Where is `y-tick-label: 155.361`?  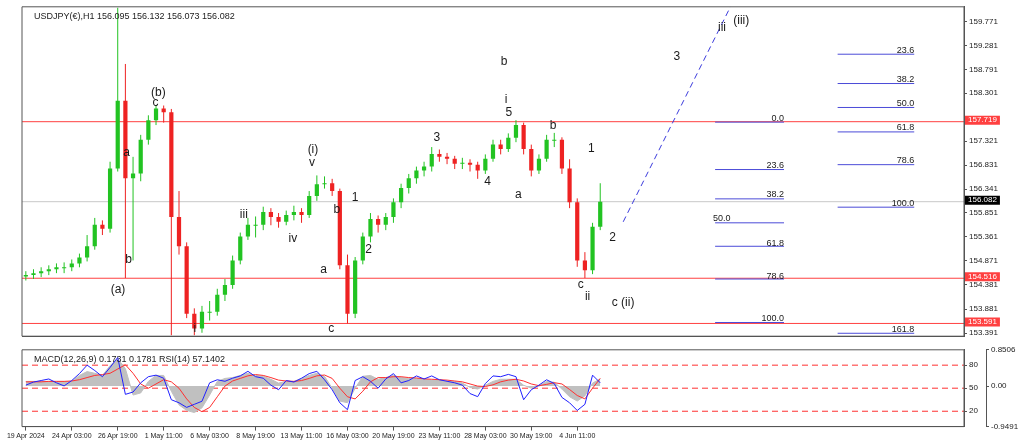
y-tick-label: 155.361 is located at coordinates (984, 237).